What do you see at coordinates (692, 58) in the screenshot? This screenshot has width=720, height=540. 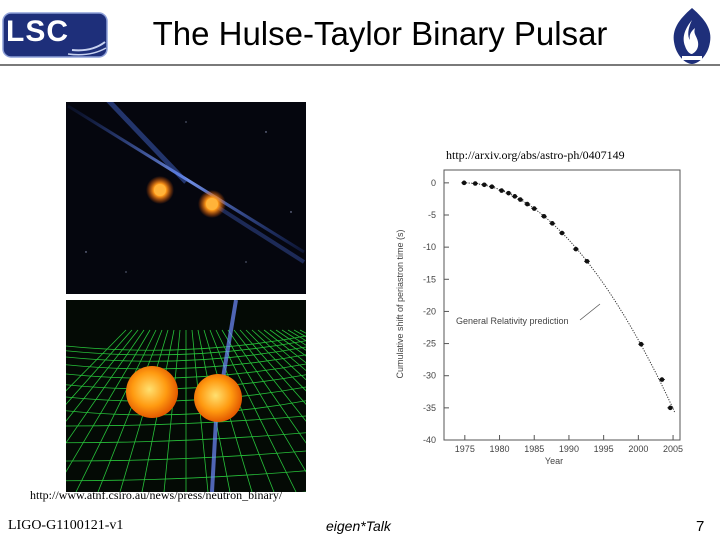 I see `flame-base` at bounding box center [692, 58].